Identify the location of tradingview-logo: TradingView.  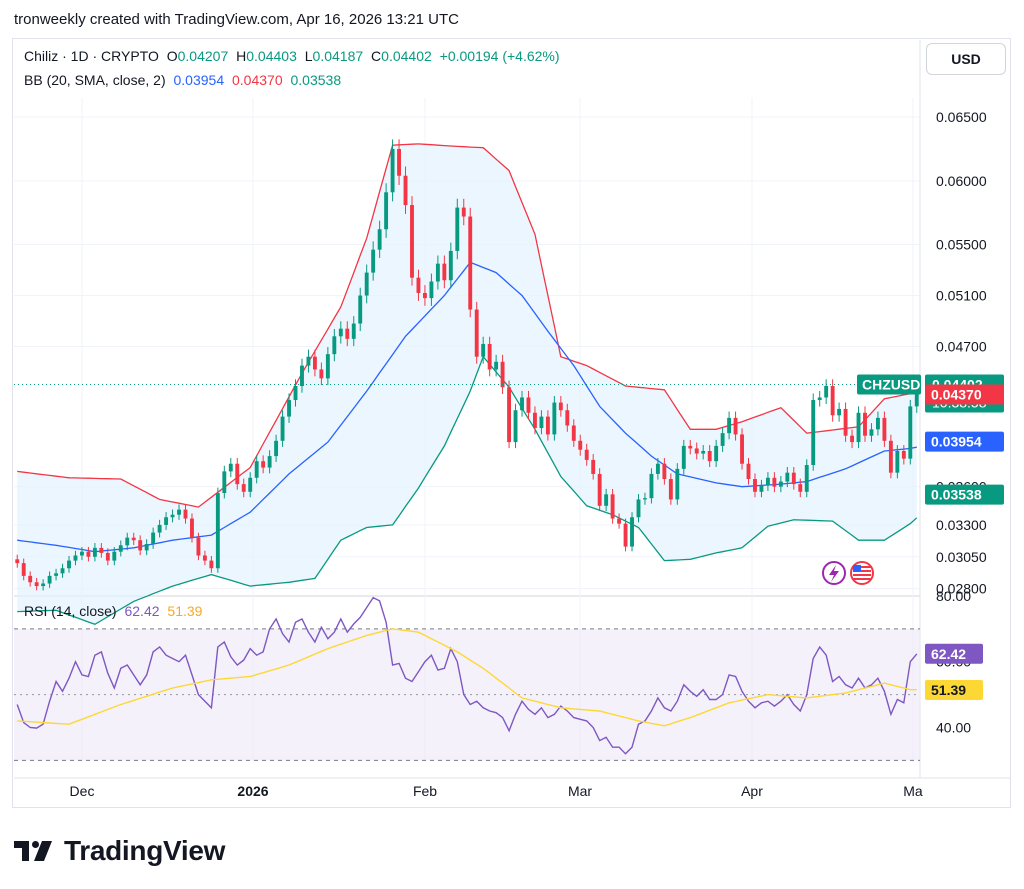
(119, 851).